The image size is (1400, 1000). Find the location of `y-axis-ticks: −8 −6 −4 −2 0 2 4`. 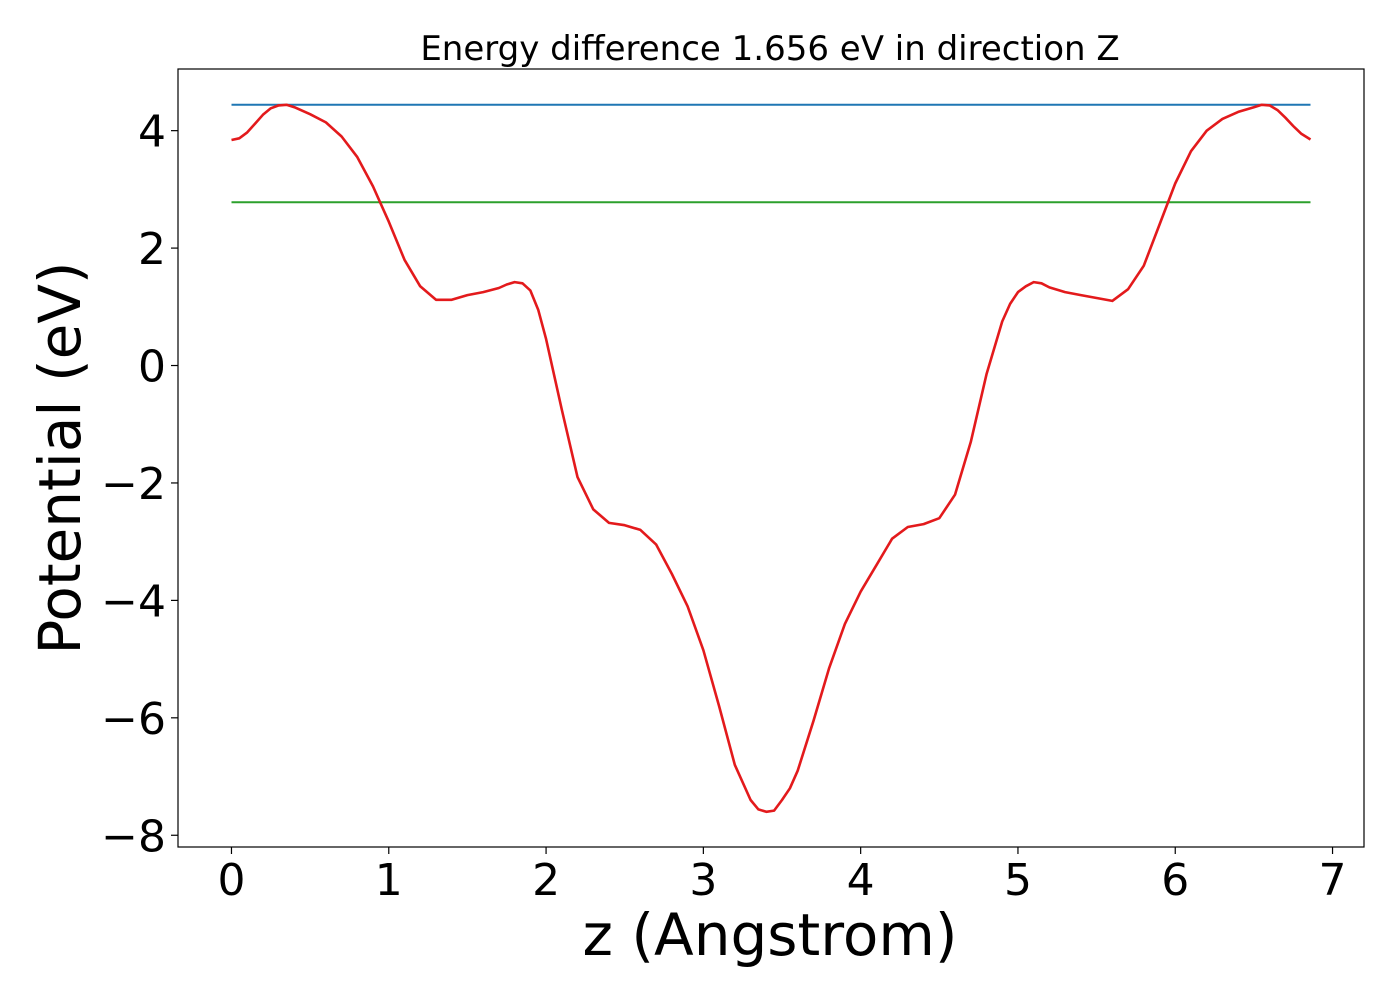

y-axis-ticks: −8 −6 −4 −2 0 2 4 is located at coordinates (139, 484).